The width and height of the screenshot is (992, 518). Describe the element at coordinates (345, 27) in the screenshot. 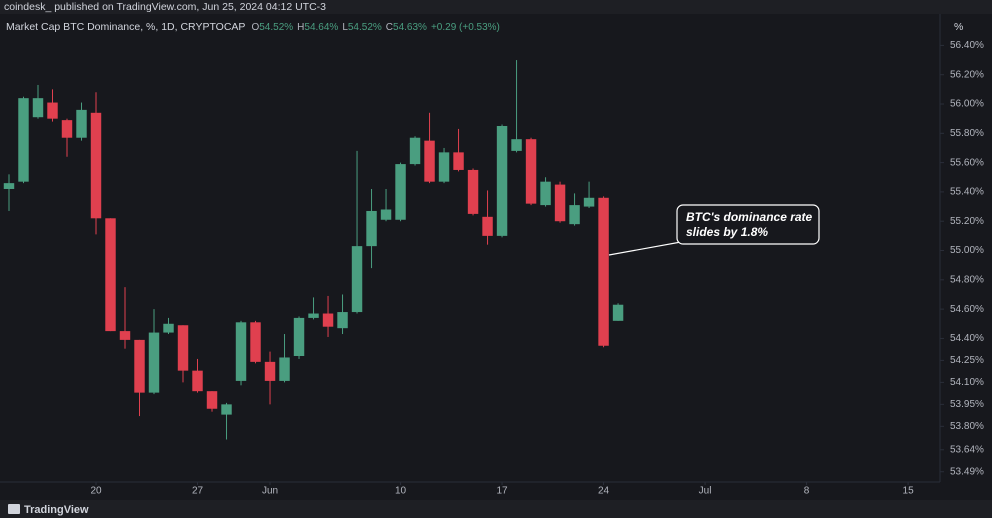

I see `ohlc-key: L` at that location.